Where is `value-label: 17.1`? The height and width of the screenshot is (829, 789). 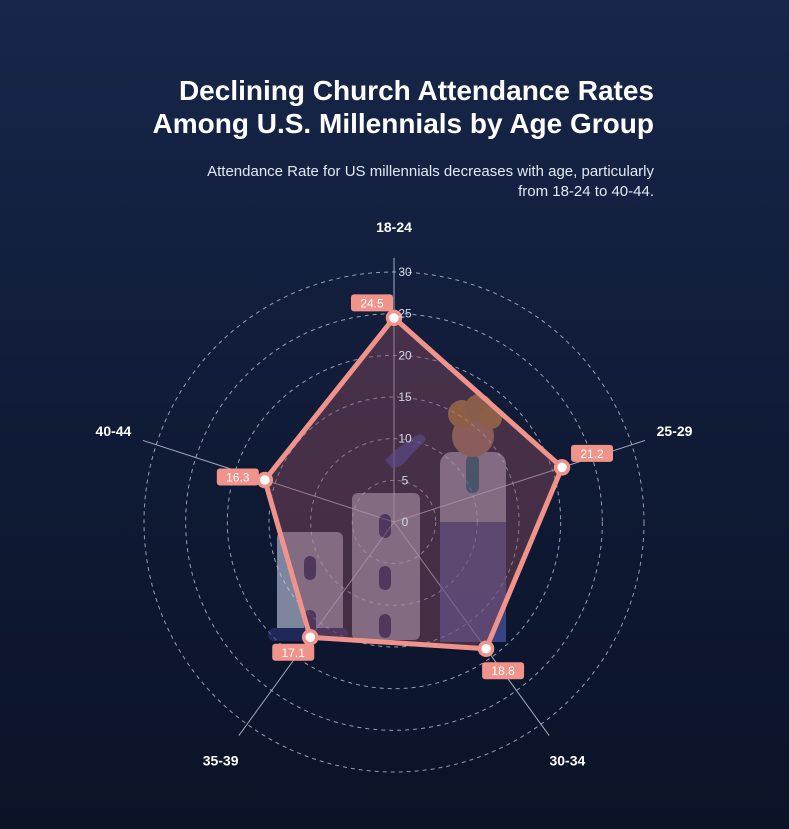 value-label: 17.1 is located at coordinates (294, 653).